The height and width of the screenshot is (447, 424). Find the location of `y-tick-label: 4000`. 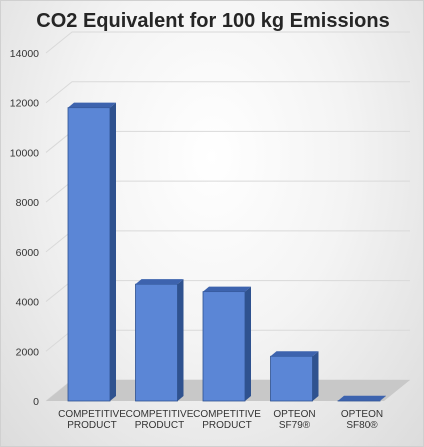

y-tick-label: 4000 is located at coordinates (28, 303).